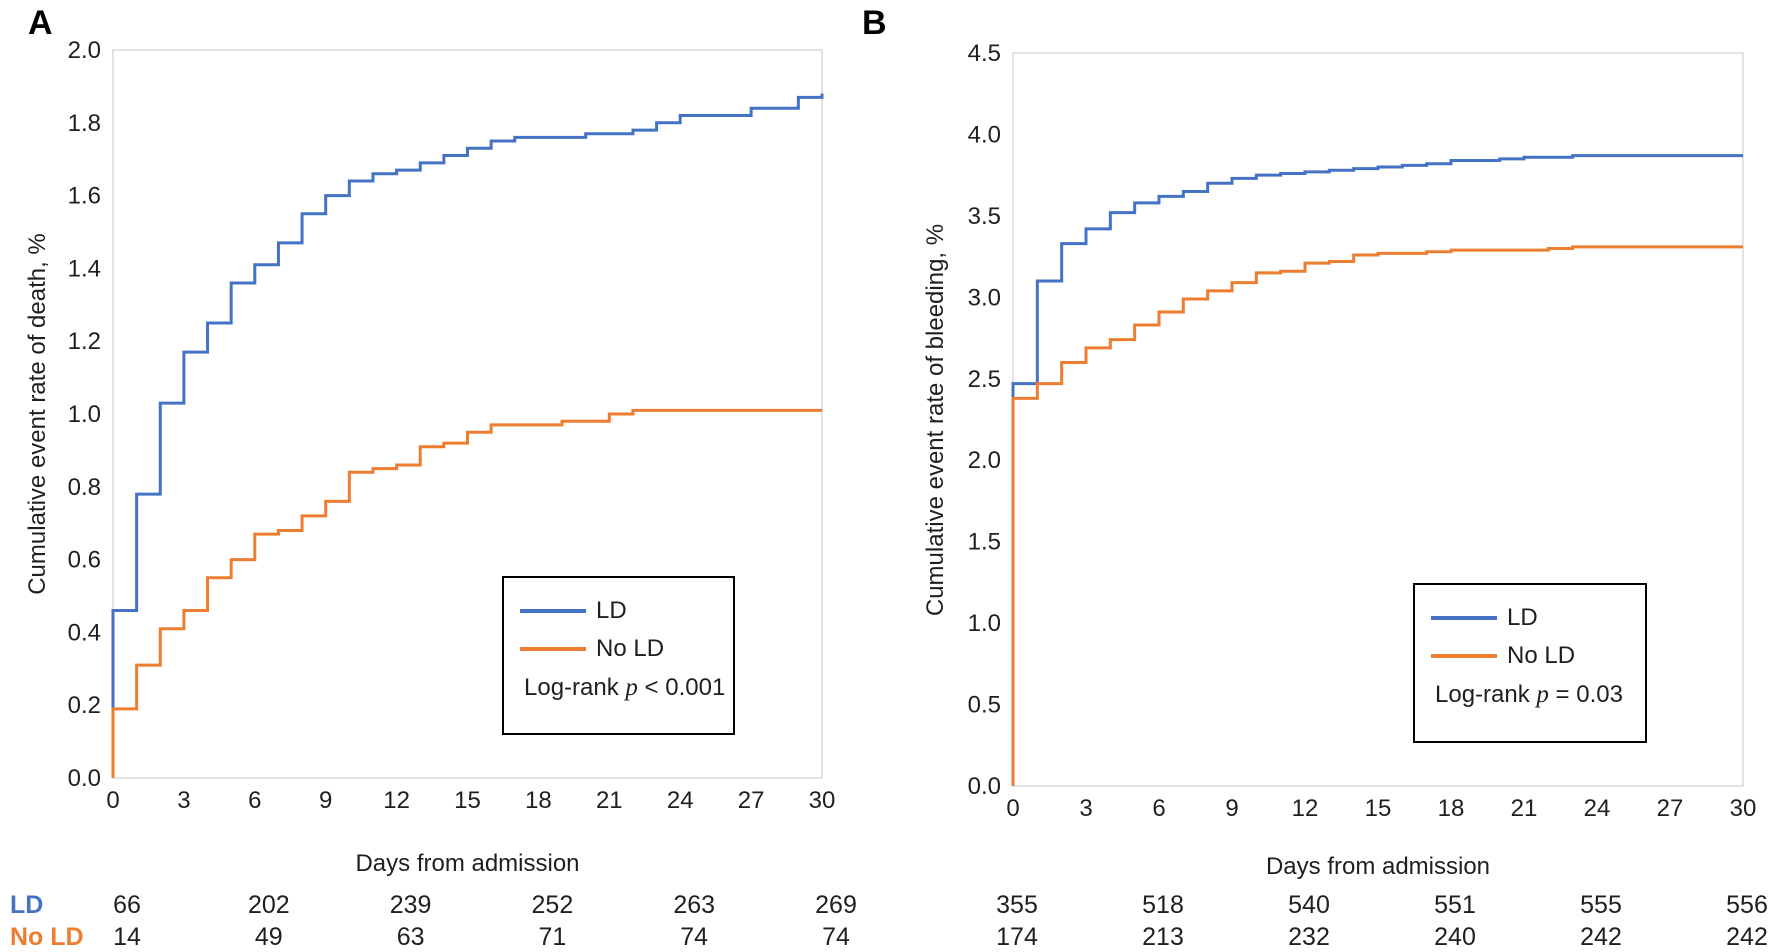  What do you see at coordinates (84, 560) in the screenshot?
I see `y-tick-label: 0.6` at bounding box center [84, 560].